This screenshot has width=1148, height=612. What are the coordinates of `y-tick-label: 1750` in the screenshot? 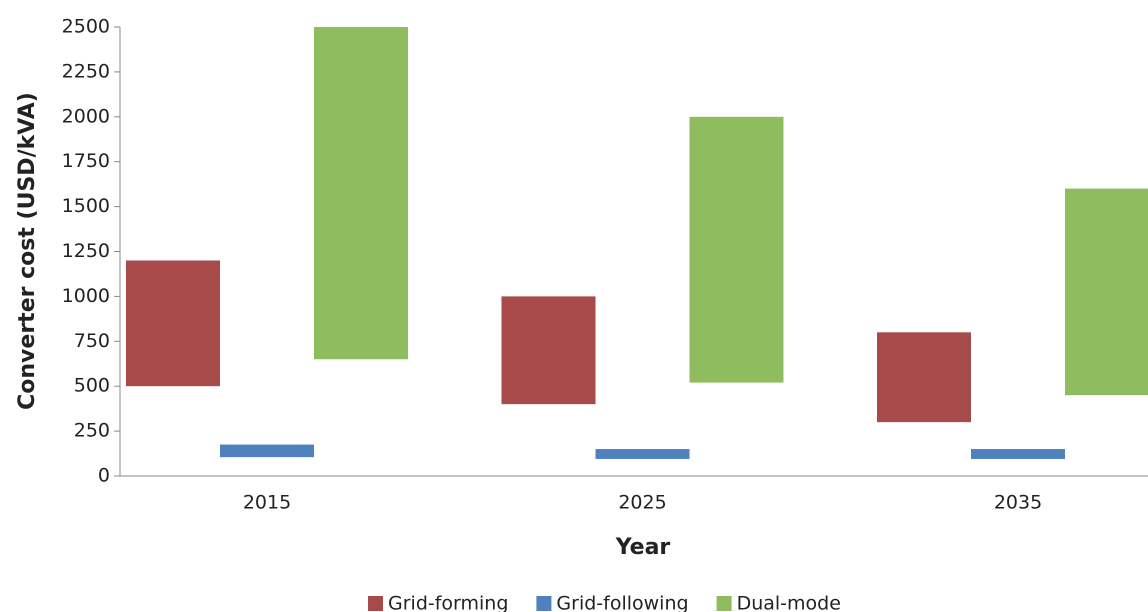 It's located at (86, 161).